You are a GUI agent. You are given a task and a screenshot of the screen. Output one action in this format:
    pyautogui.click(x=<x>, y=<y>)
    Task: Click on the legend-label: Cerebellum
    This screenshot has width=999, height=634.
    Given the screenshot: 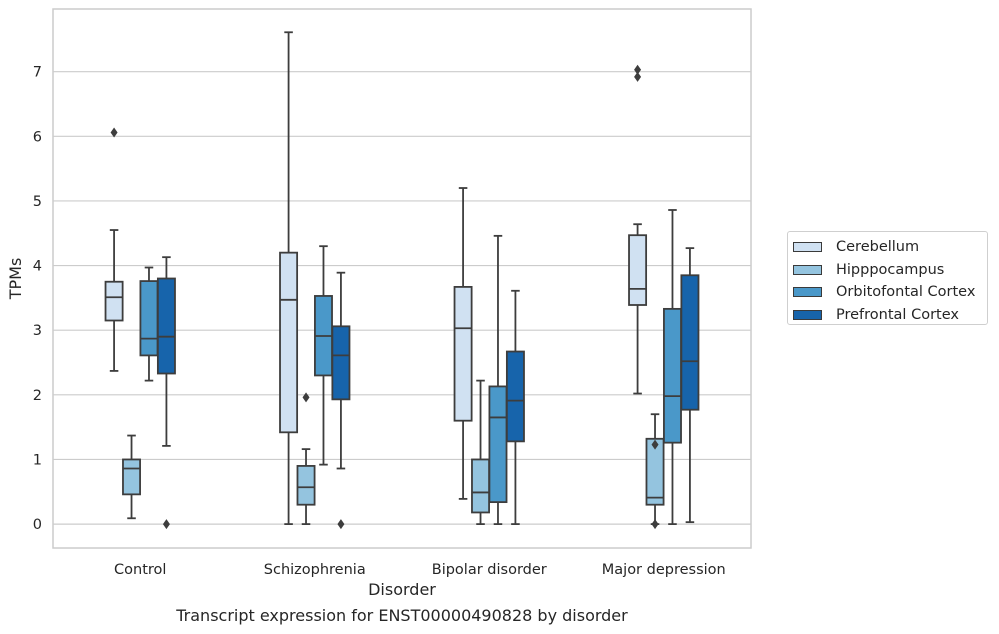 What is the action you would take?
    pyautogui.click(x=878, y=247)
    